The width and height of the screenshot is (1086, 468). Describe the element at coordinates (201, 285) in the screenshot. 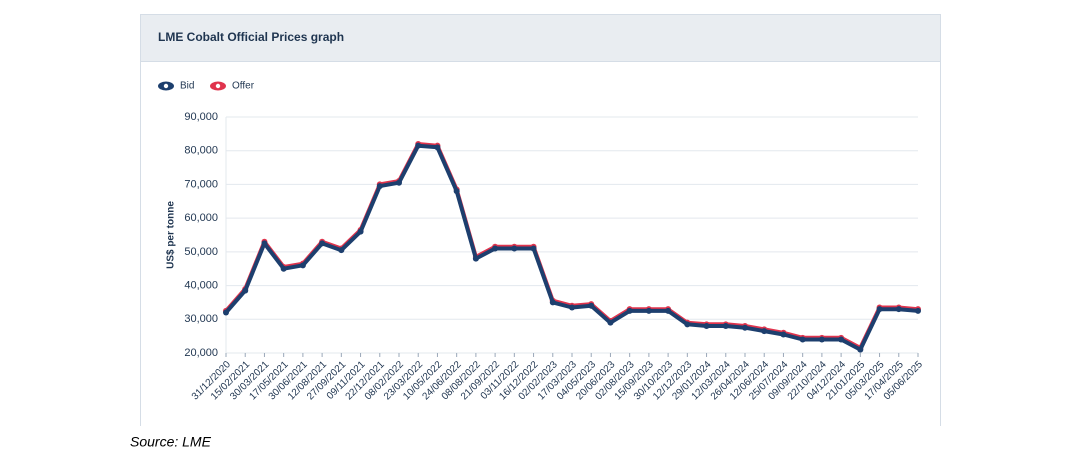

I see `y-tick-label: 40,000` at that location.